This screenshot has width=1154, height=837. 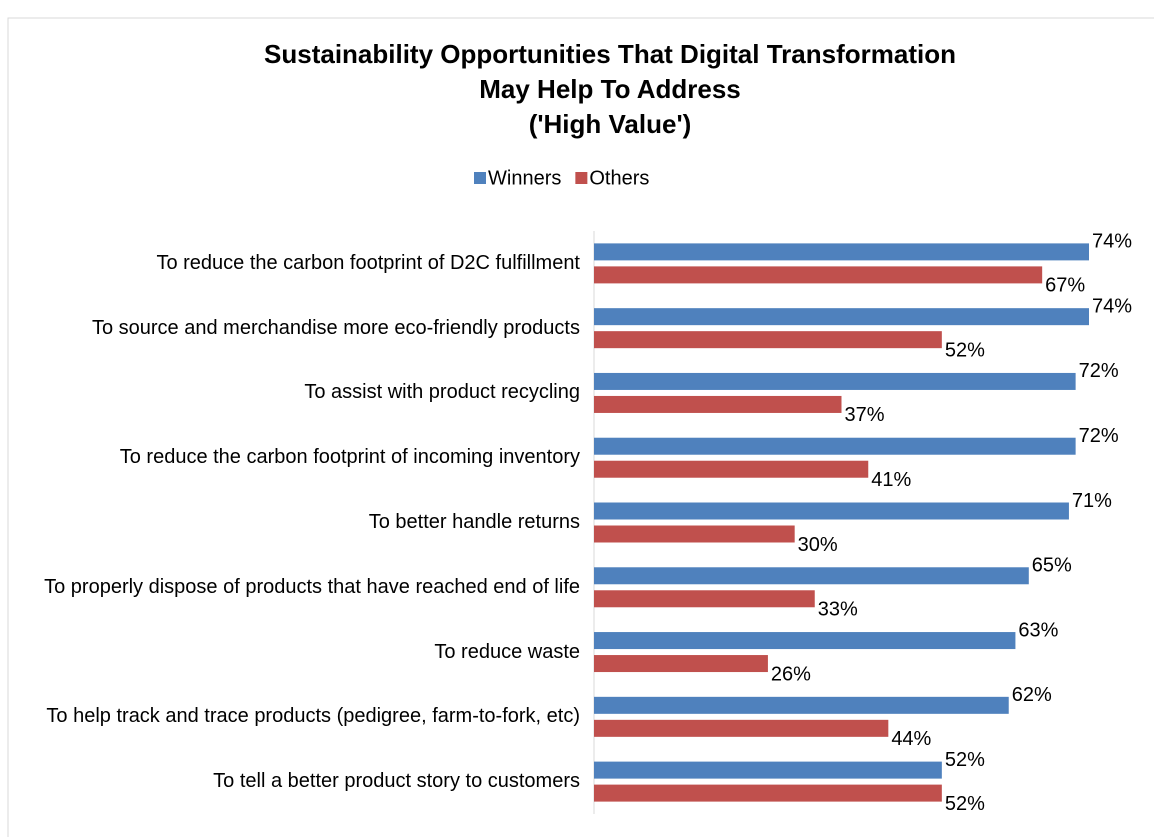 What do you see at coordinates (524, 178) in the screenshot?
I see `legend-label: Winners` at bounding box center [524, 178].